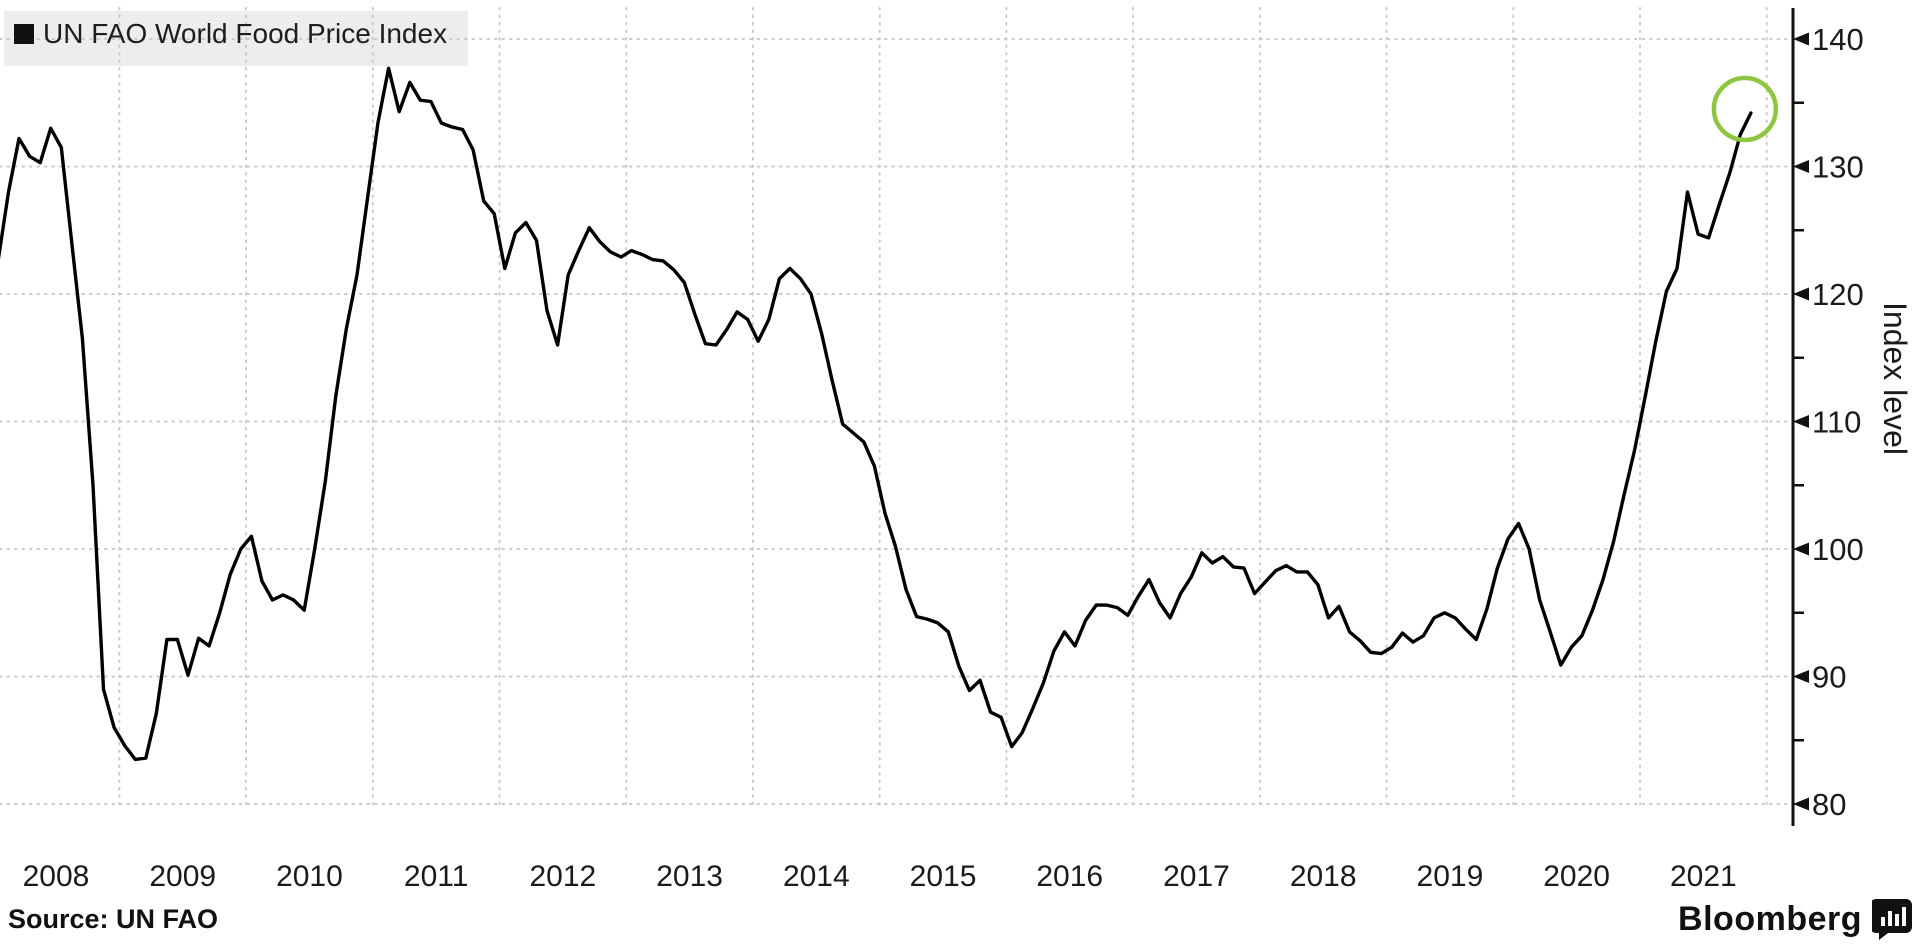 The height and width of the screenshot is (952, 1920). I want to click on y-axis-title: Index level, so click(1895, 378).